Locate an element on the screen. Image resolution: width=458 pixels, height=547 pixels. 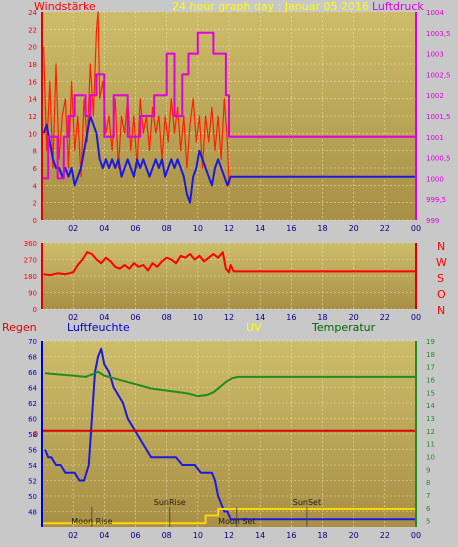
climate-left-tick-label: 48 is located at coordinates (32, 513).